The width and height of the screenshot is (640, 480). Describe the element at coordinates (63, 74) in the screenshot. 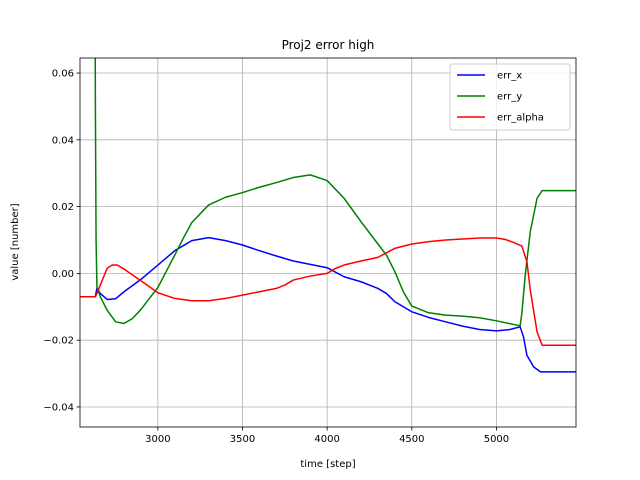

I see `y-tick-label: 0.06` at that location.